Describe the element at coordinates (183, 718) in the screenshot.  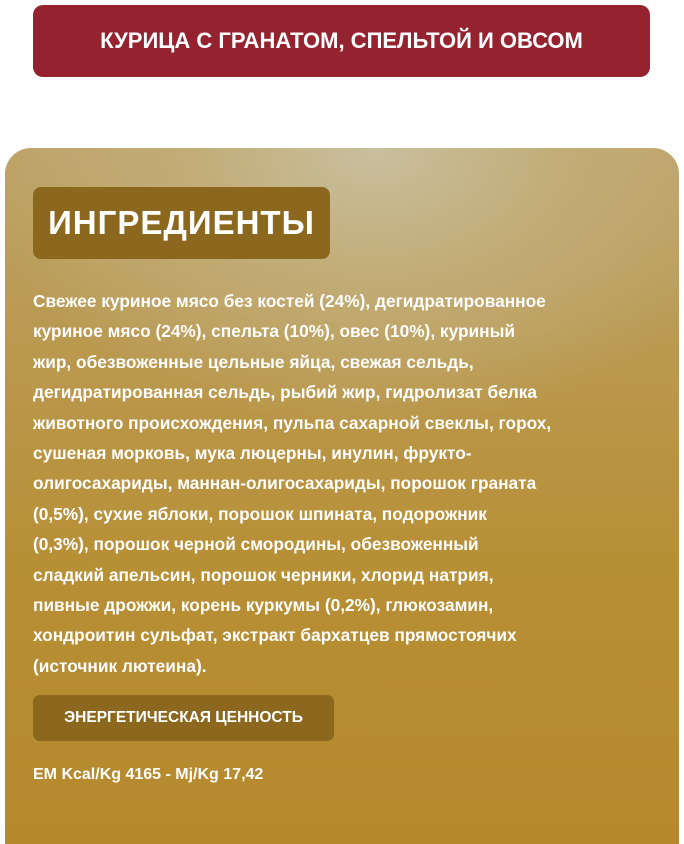
I see `energy-heading: ЭНЕРГЕТИЧЕСКАЯ ЦЕННОСТЬ` at that location.